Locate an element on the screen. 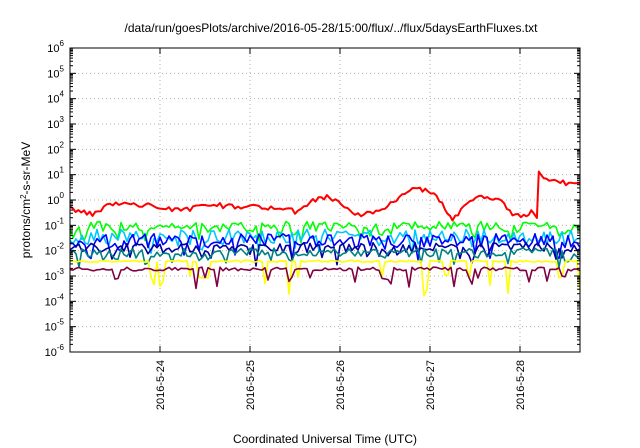 The image size is (640, 448). y-tick-label: 10⁻⁶ is located at coordinates (55, 351).